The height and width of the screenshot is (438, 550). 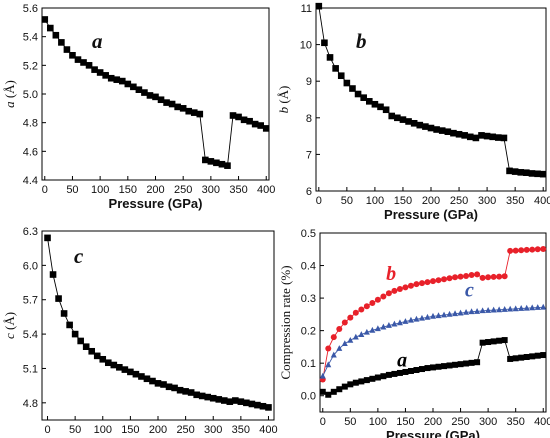 I want to click on x-tick-label: 100, so click(x=100, y=190).